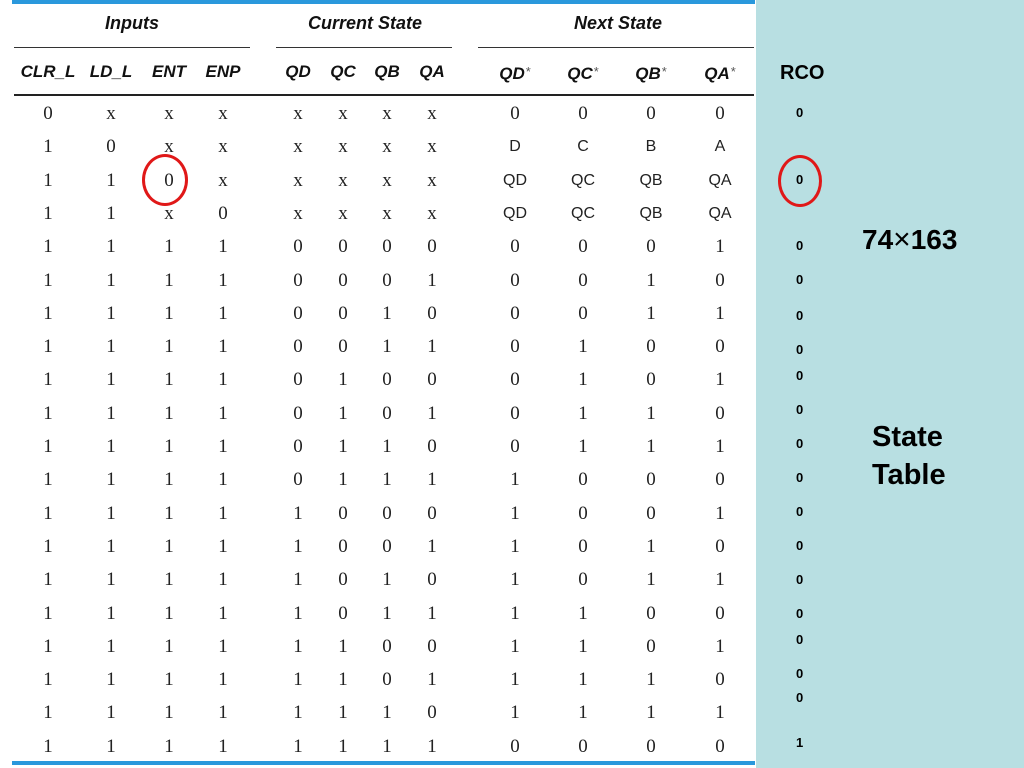  Describe the element at coordinates (387, 413) in the screenshot. I see `table-cell-r10-qb: 0` at that location.